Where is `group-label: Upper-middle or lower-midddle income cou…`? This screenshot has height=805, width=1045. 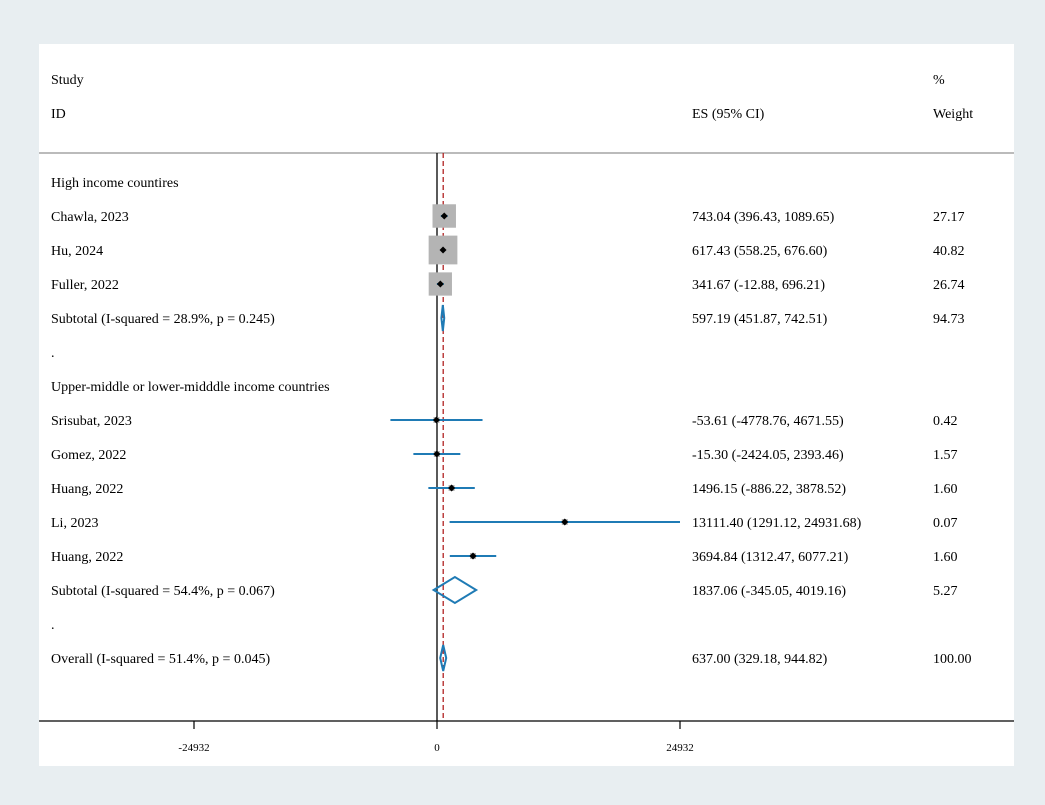
group-label: Upper-middle or lower-midddle income cou… is located at coordinates (190, 387).